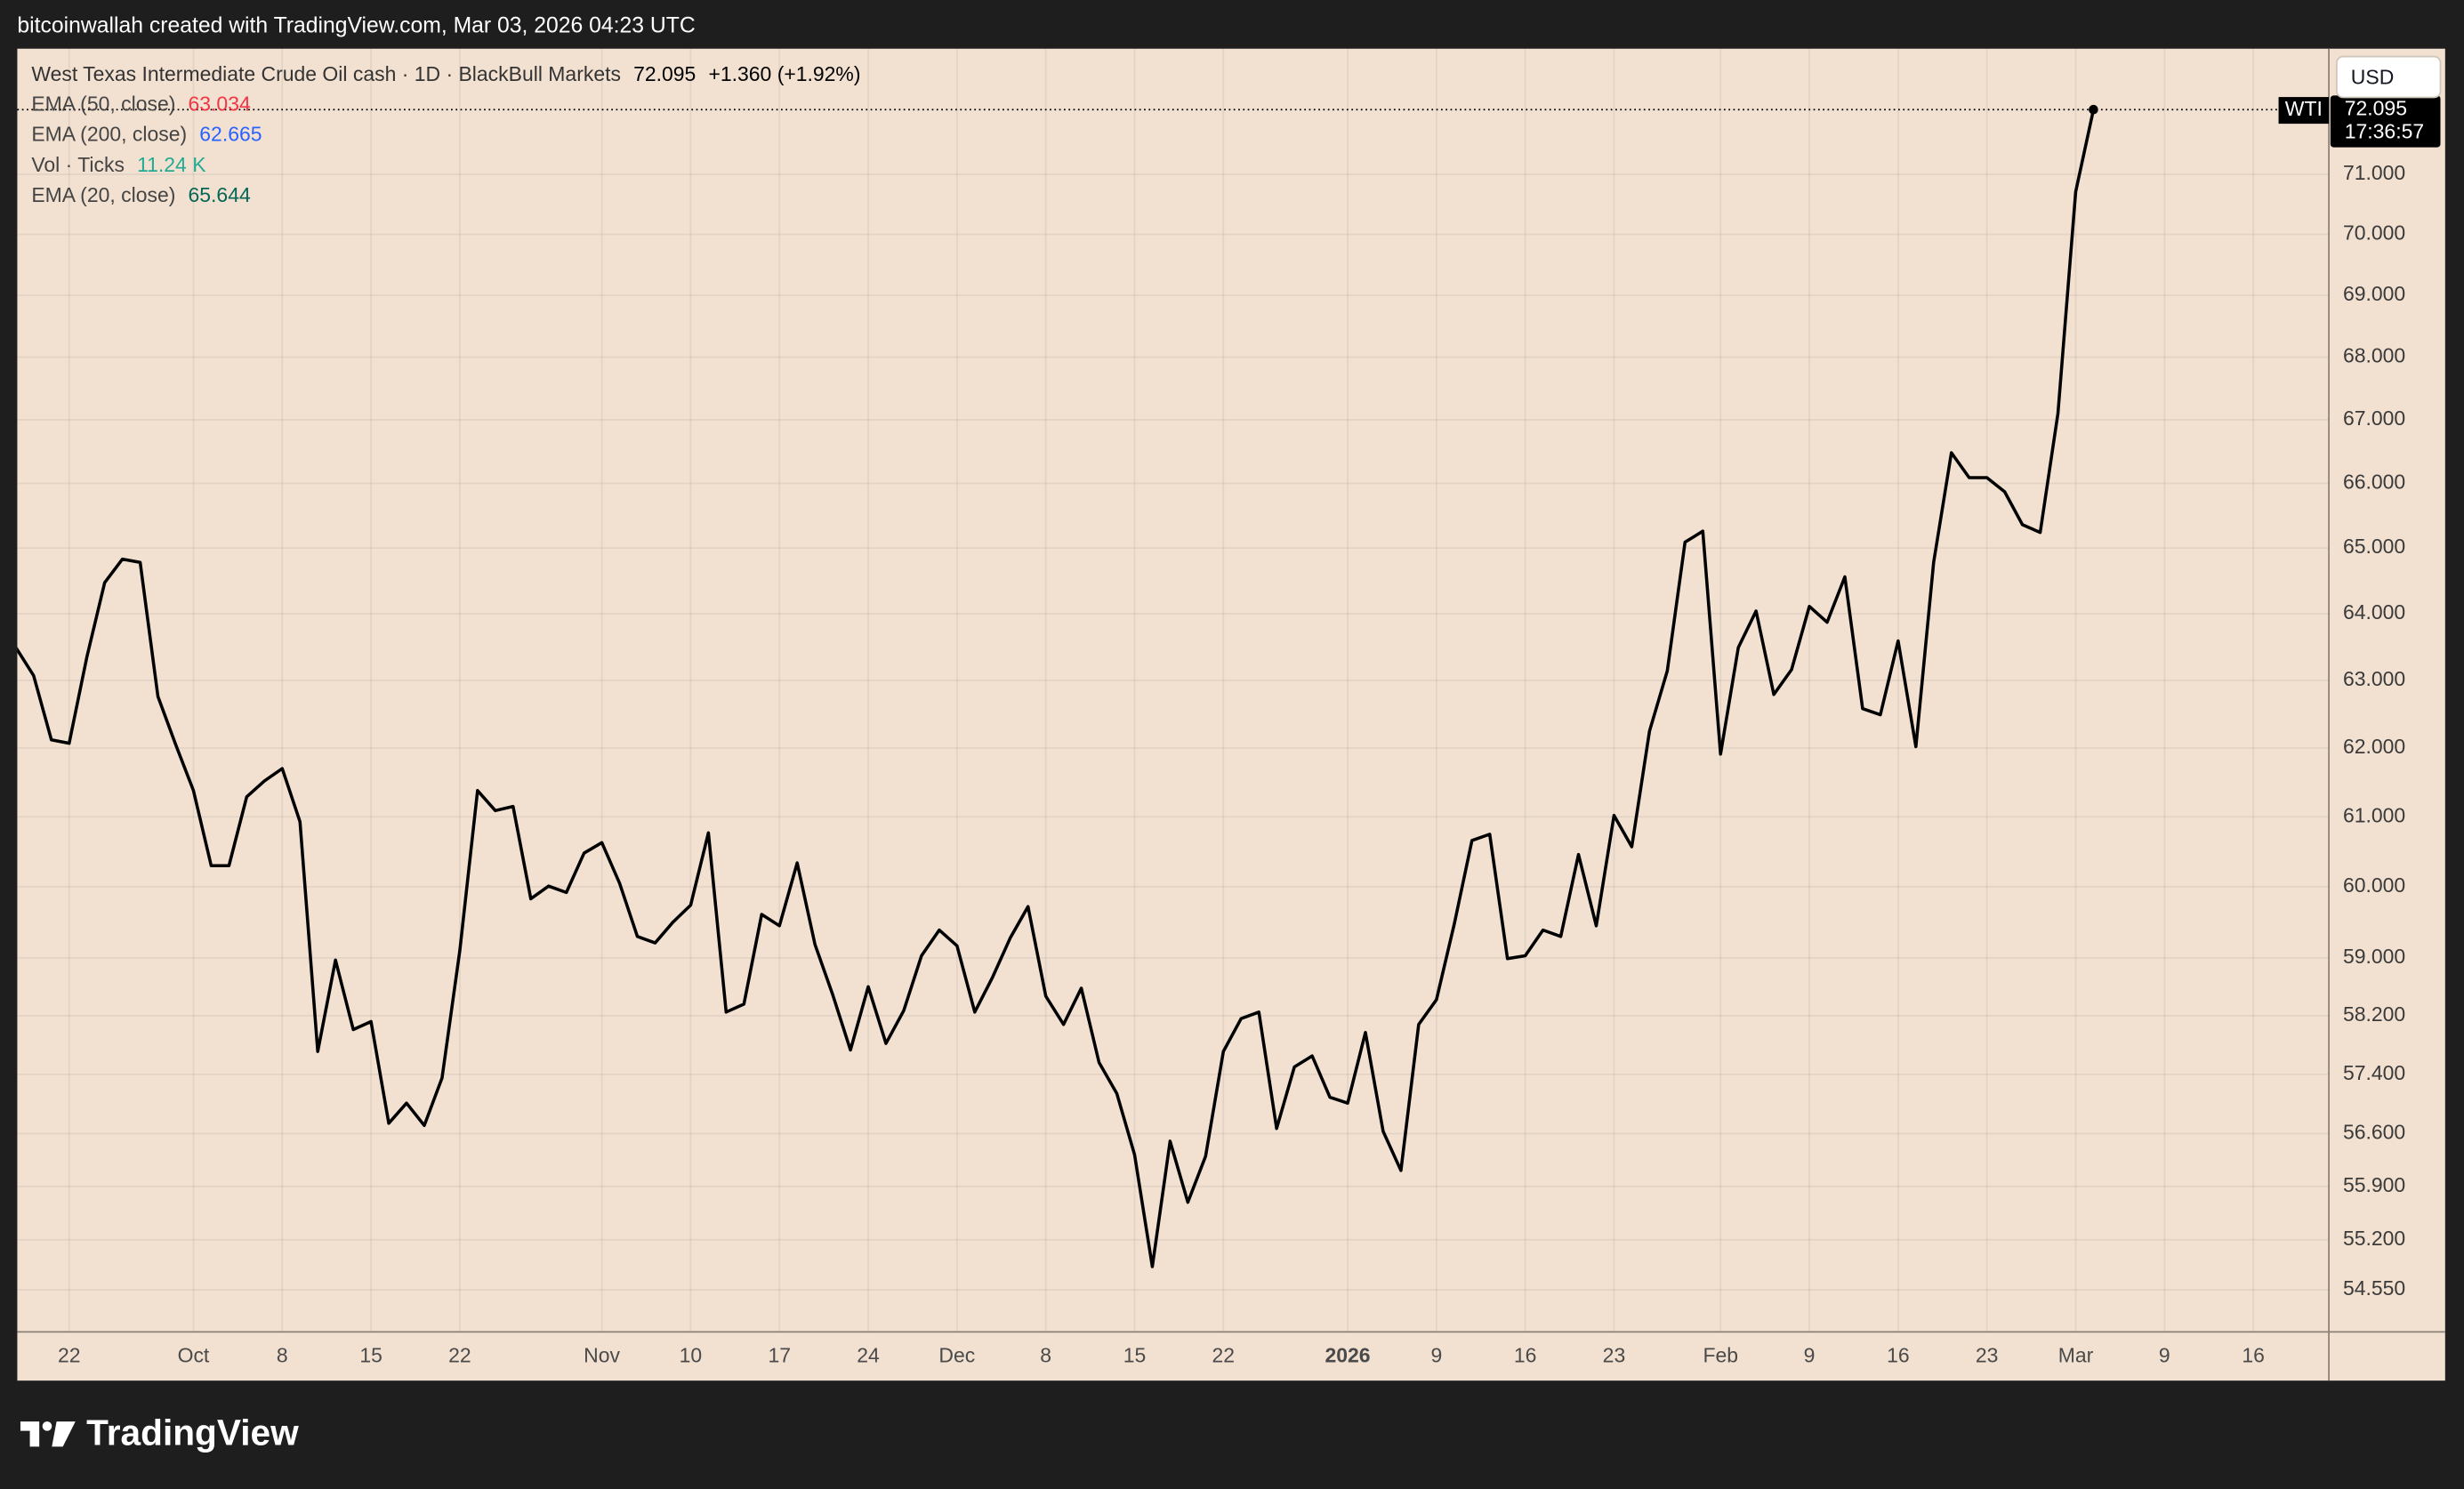 The width and height of the screenshot is (2464, 1489). What do you see at coordinates (692, 1355) in the screenshot?
I see `x-tick-label: 10` at bounding box center [692, 1355].